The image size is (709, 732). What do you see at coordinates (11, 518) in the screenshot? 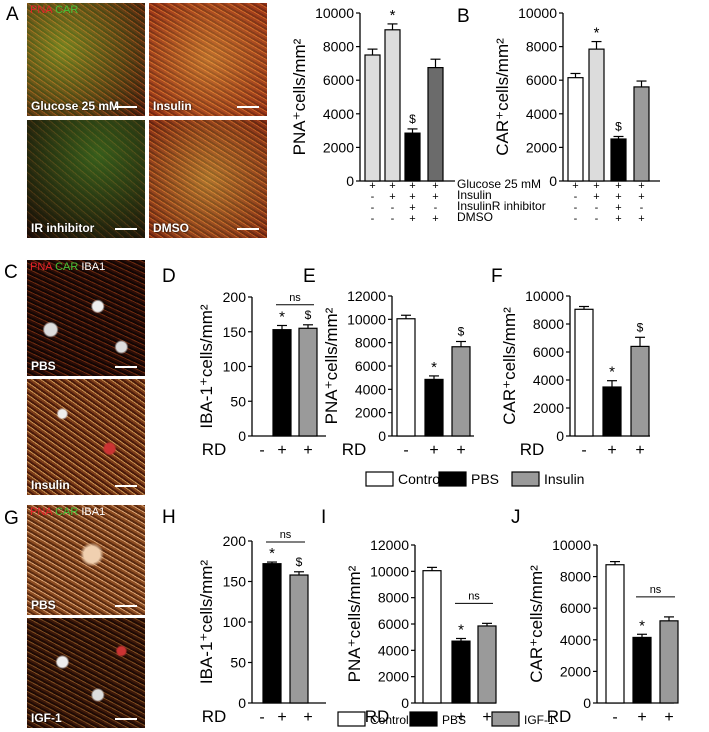
I see `panel-letter-g: G` at bounding box center [11, 518].